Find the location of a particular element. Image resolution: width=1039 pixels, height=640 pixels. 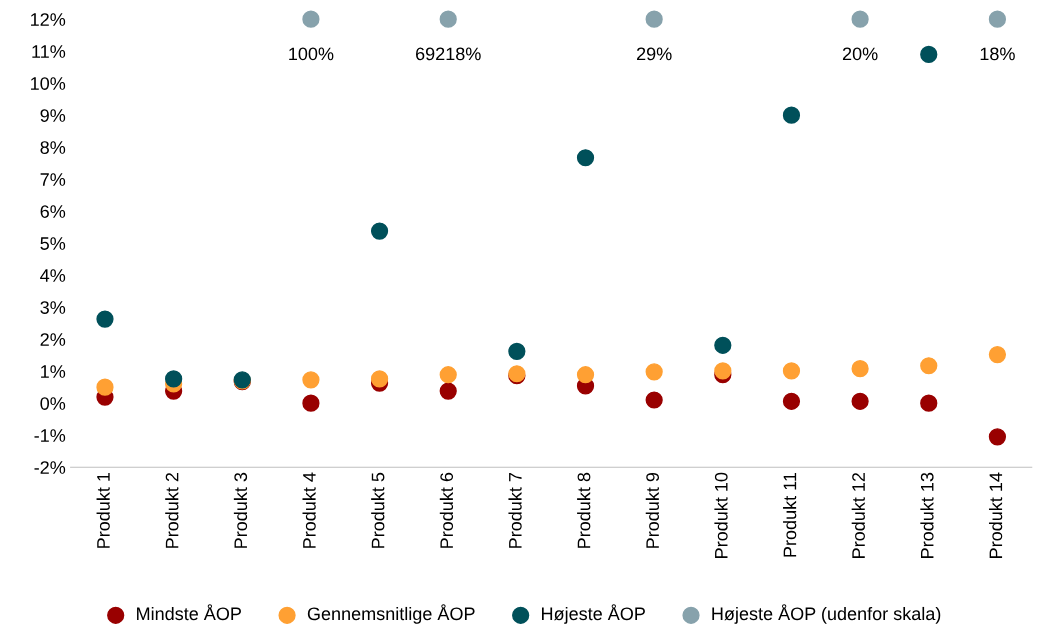

y-tick-label: 6% is located at coordinates (53, 211).